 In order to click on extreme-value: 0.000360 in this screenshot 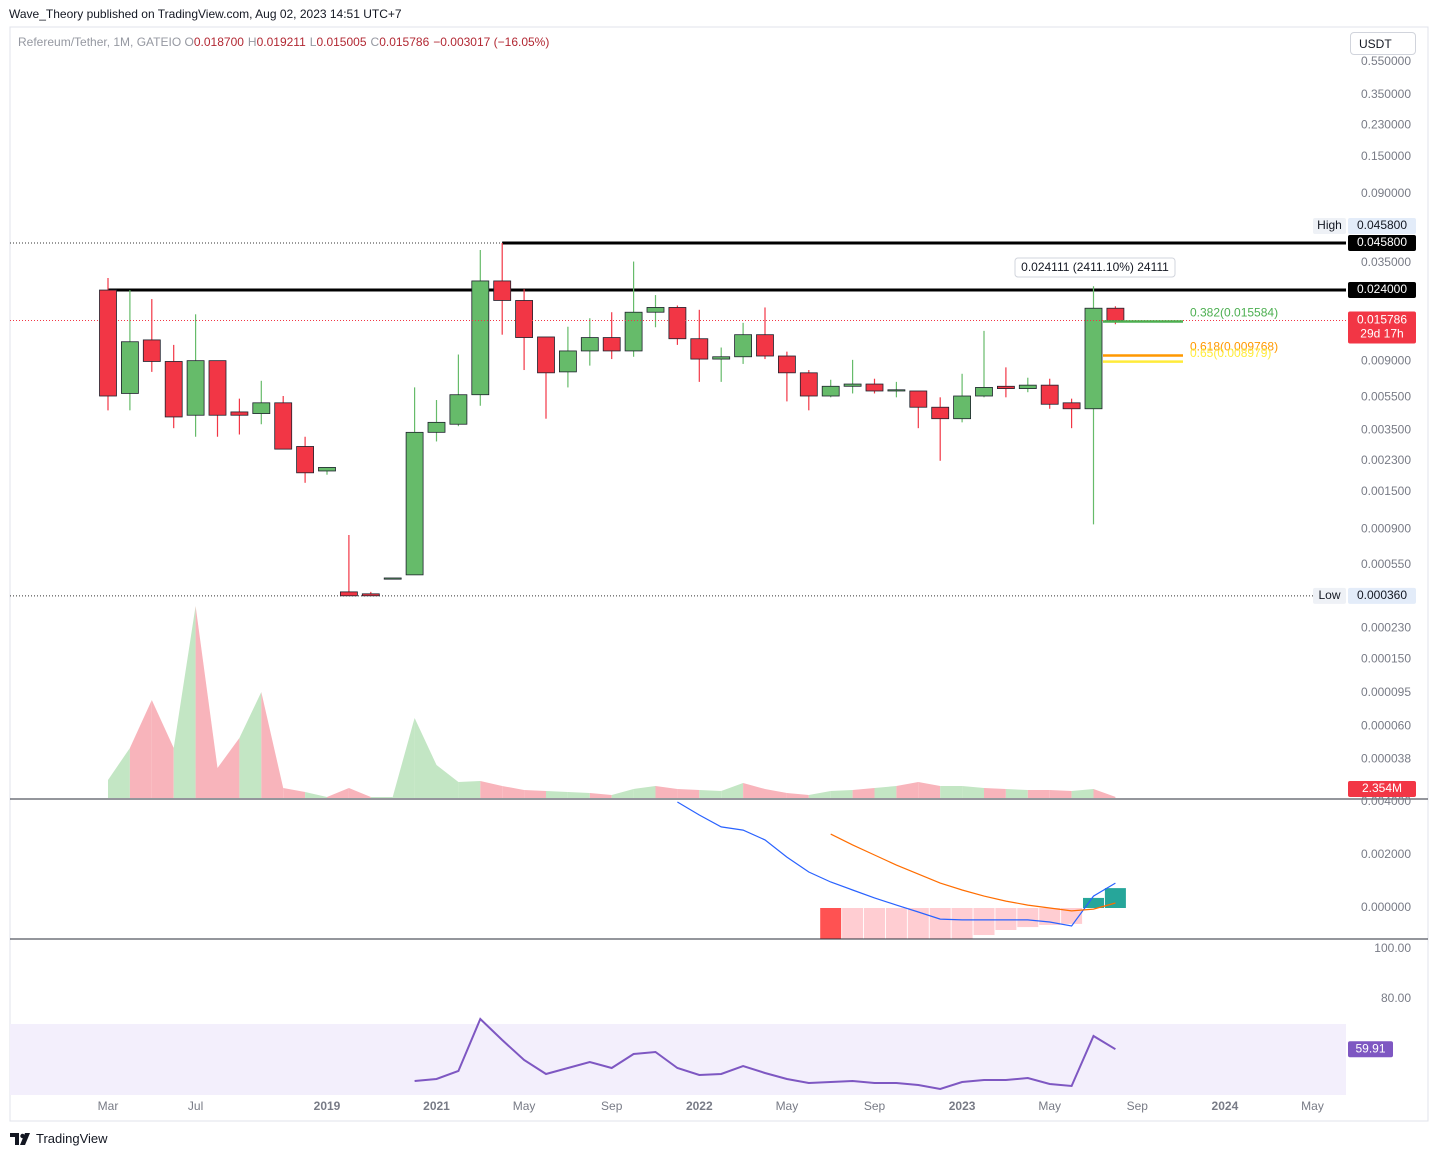, I will do `click(1382, 595)`.